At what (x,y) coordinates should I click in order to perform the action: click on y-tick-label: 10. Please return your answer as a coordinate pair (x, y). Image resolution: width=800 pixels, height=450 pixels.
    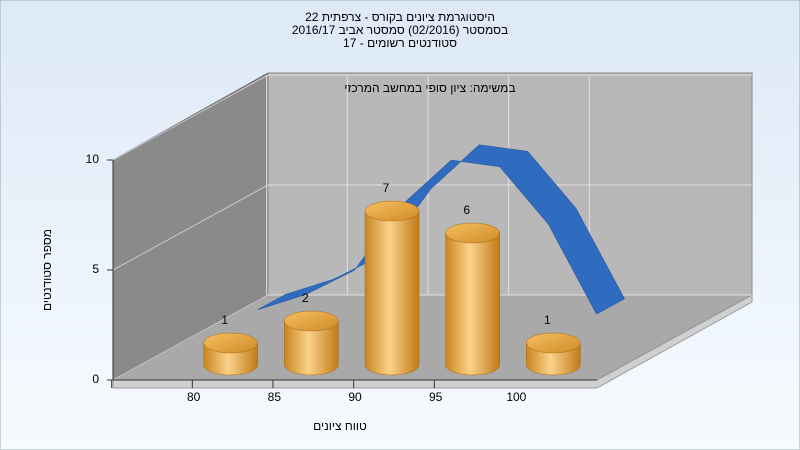
    Looking at the image, I should click on (93, 159).